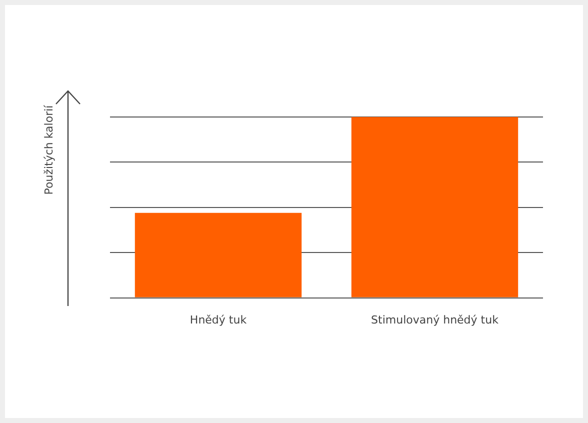 This screenshot has width=588, height=423. What do you see at coordinates (435, 319) in the screenshot?
I see `x-tick-label: Stimulovaný hnědý tuk` at bounding box center [435, 319].